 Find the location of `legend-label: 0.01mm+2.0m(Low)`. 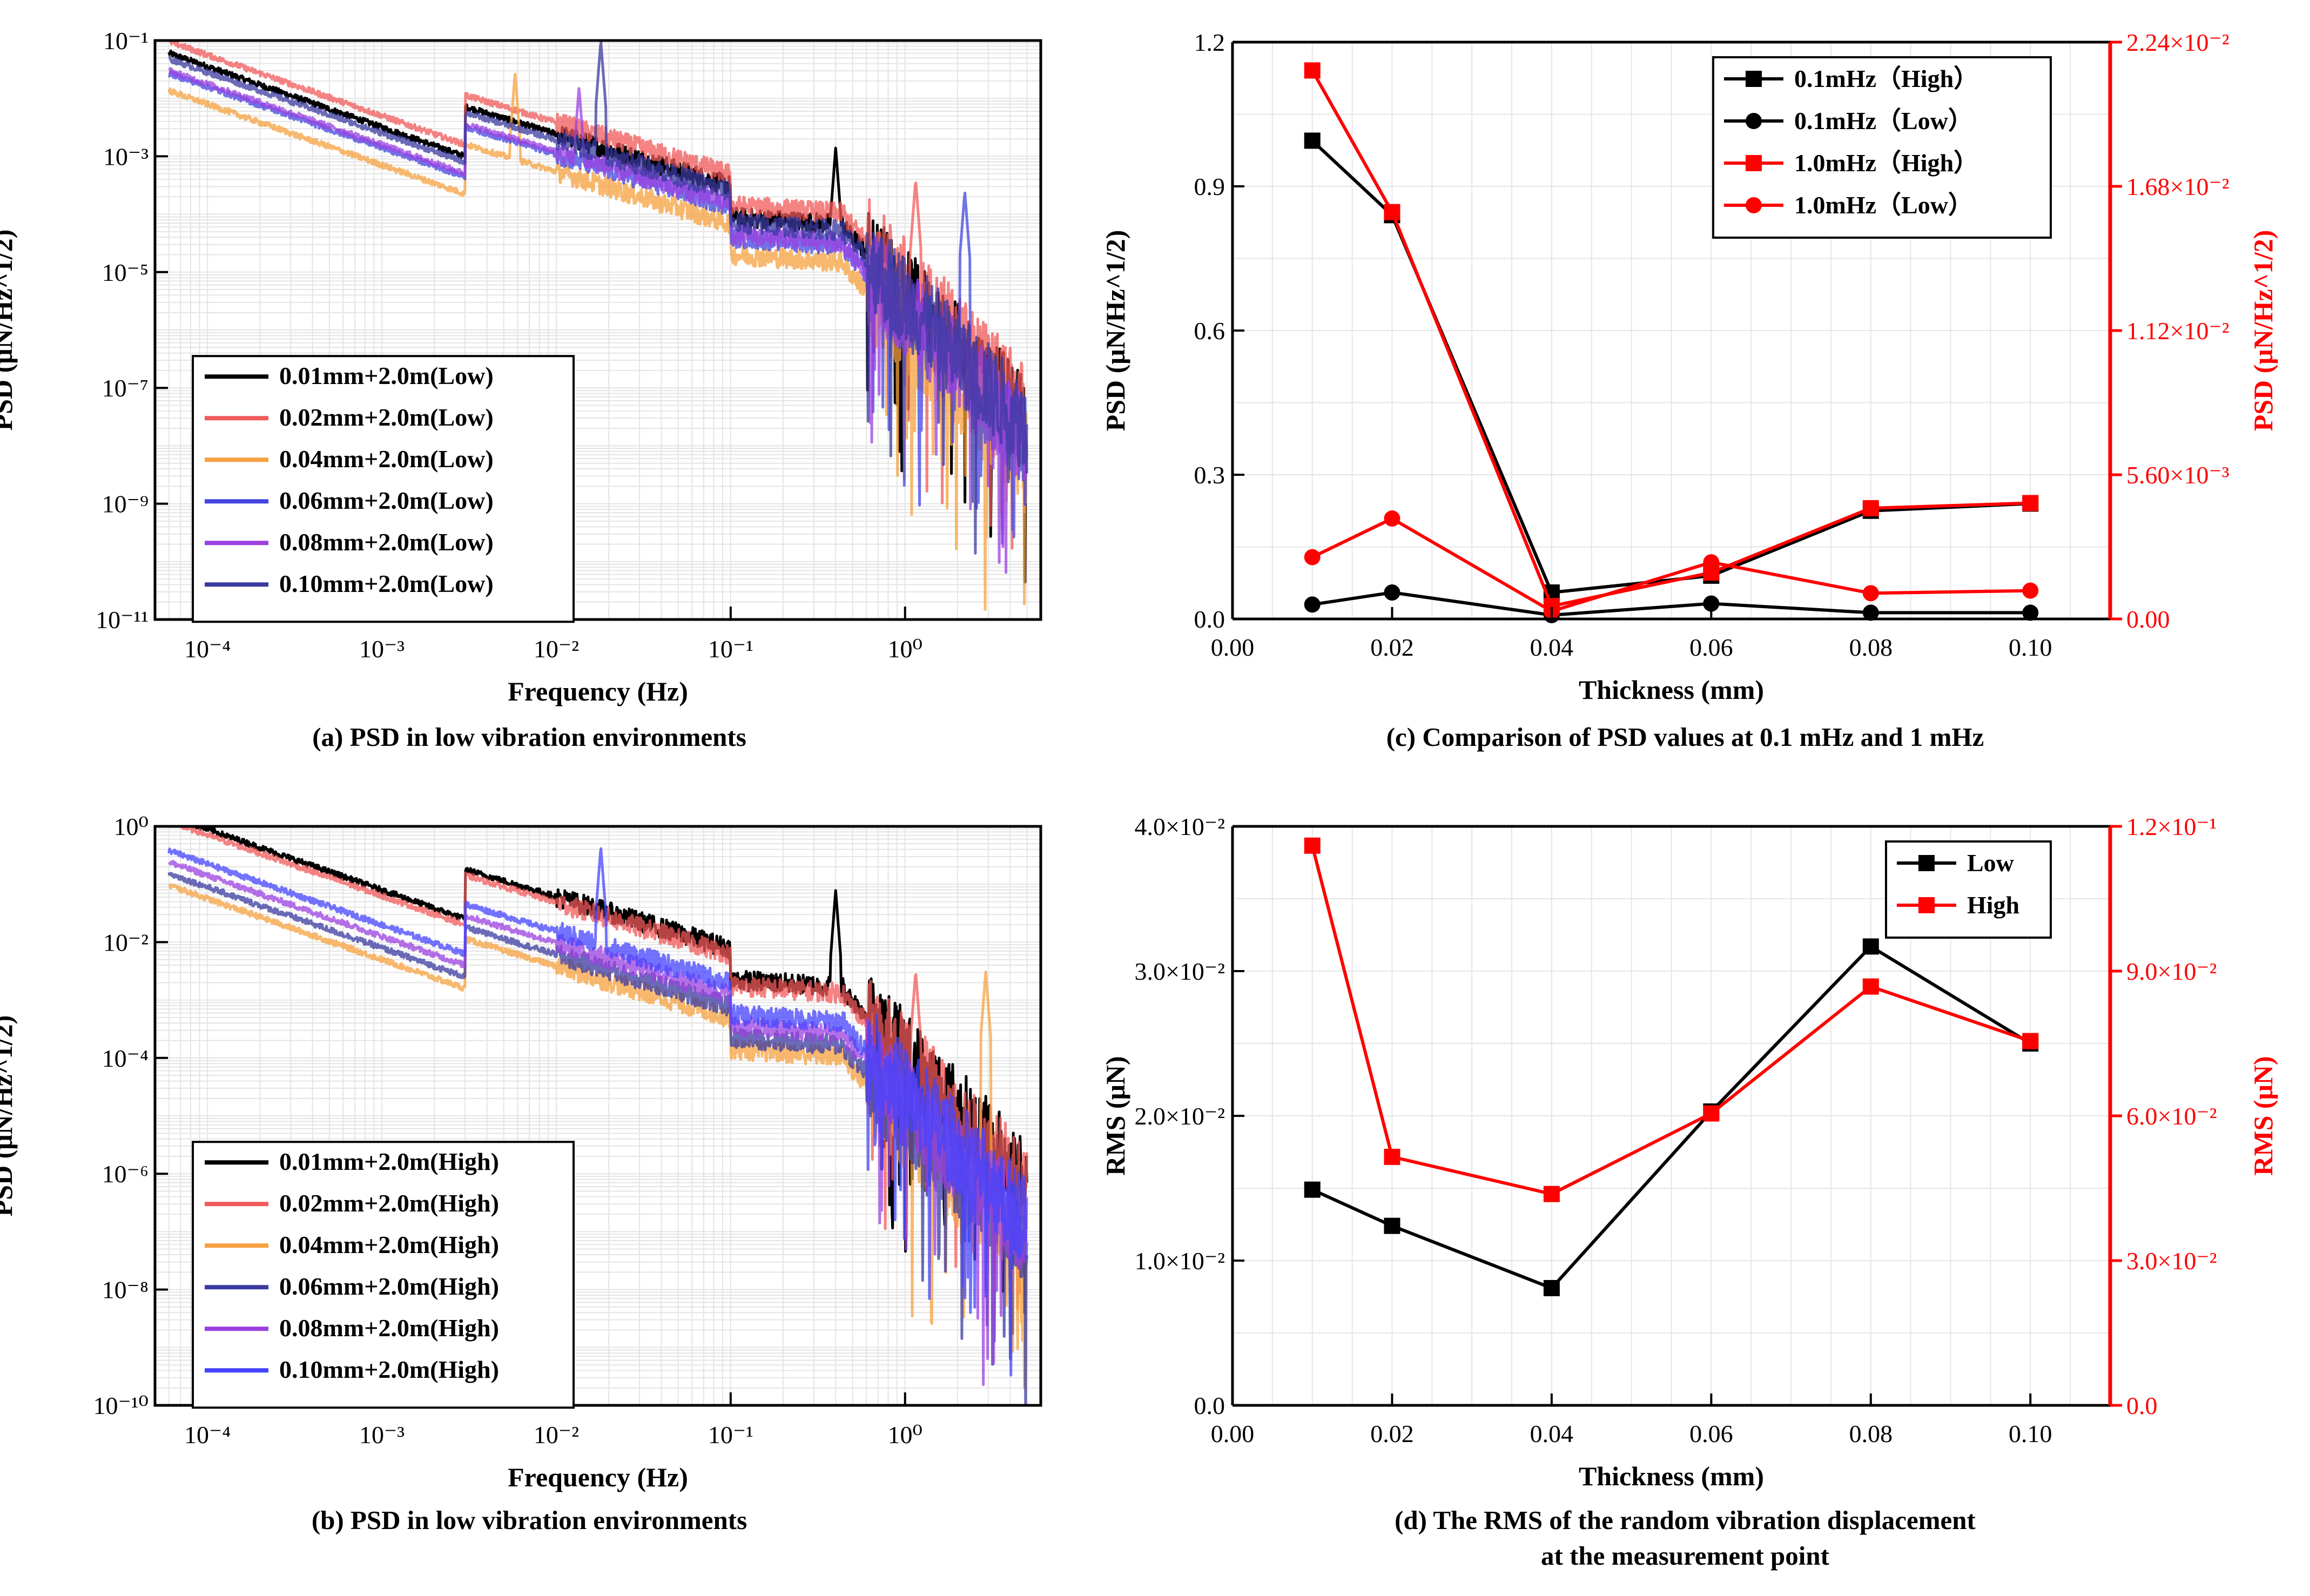

legend-label: 0.01mm+2.0m(Low) is located at coordinates (387, 375).